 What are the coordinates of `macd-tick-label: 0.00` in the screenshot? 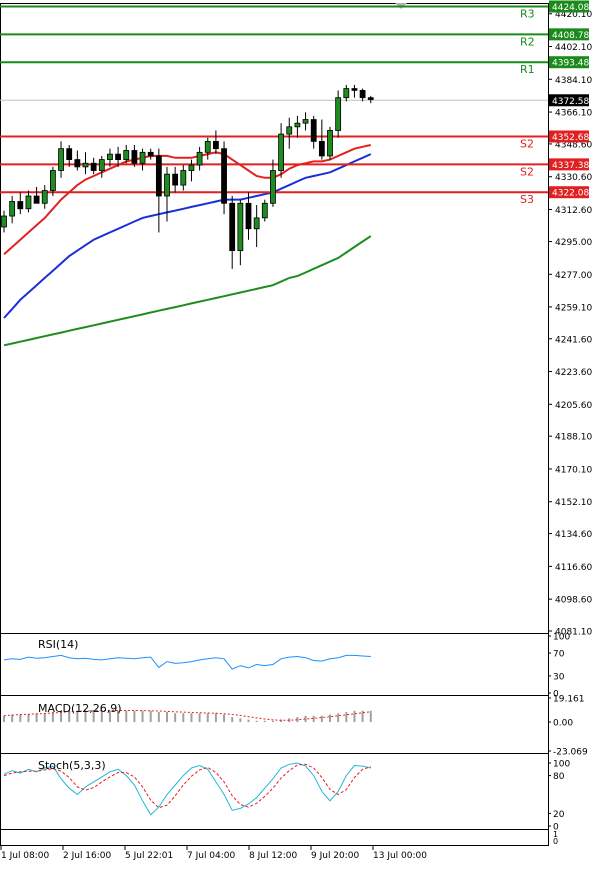 It's located at (563, 724).